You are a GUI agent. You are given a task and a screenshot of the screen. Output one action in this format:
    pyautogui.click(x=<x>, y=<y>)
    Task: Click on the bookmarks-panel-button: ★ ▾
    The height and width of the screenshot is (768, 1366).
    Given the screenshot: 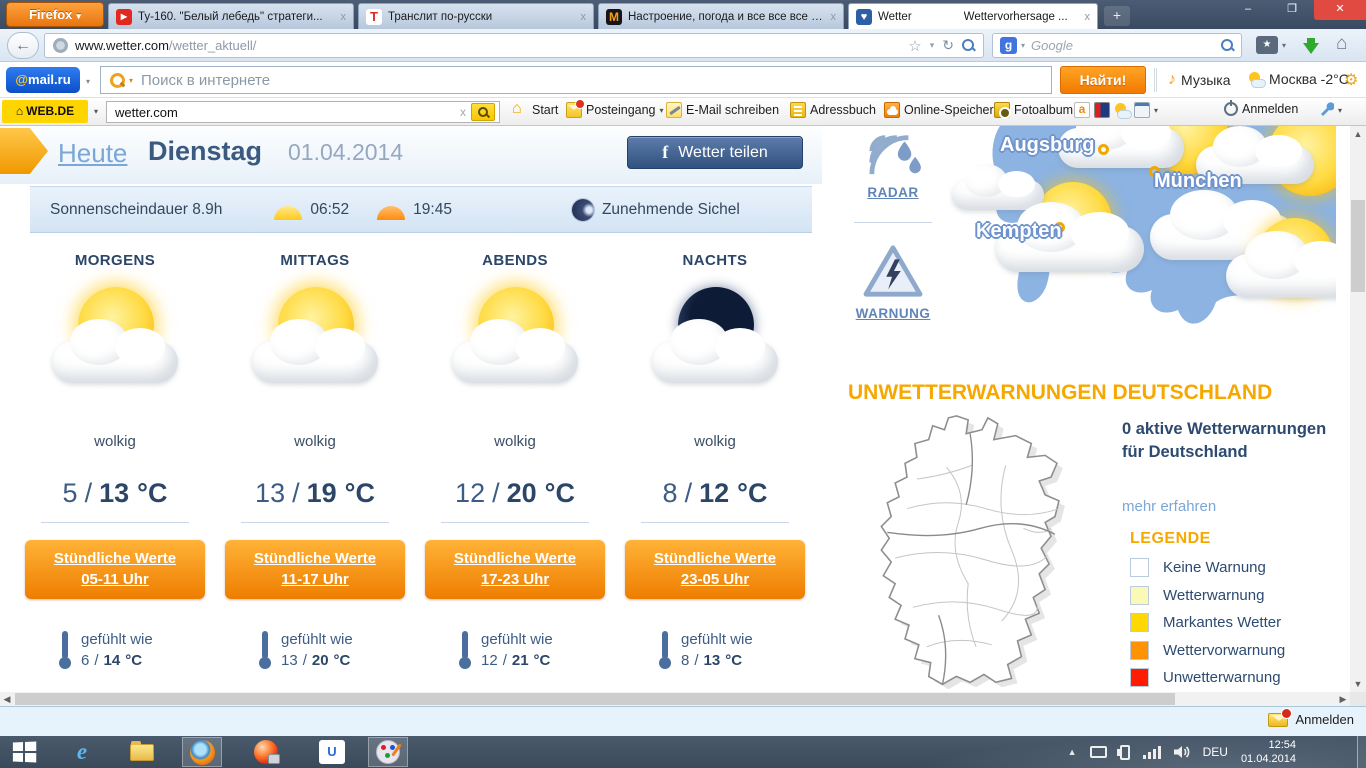 What is the action you would take?
    pyautogui.click(x=1271, y=45)
    